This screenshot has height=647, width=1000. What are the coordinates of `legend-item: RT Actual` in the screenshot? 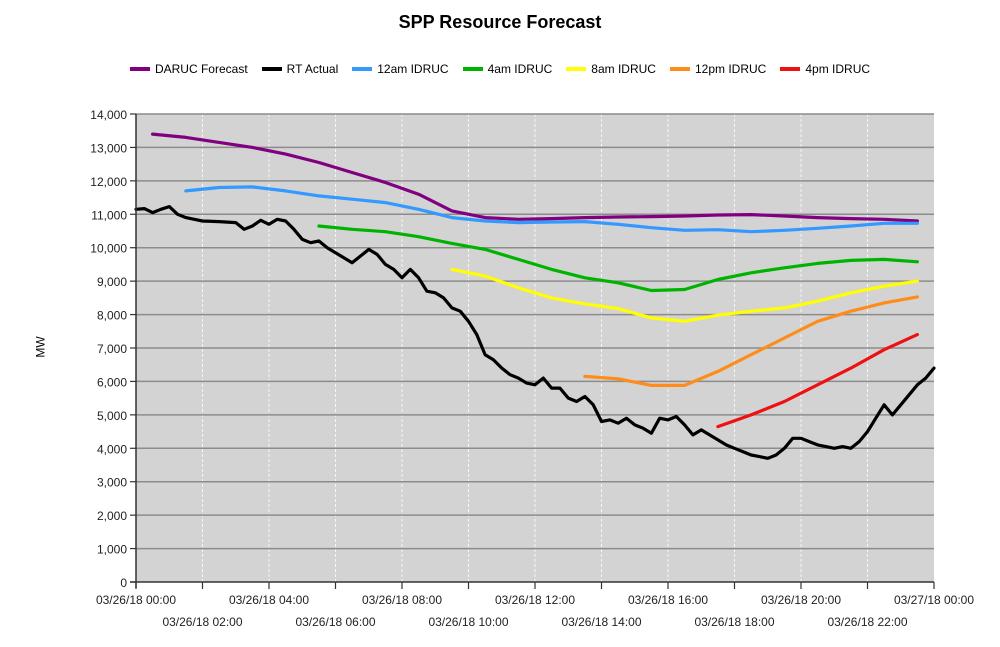 It's located at (300, 69).